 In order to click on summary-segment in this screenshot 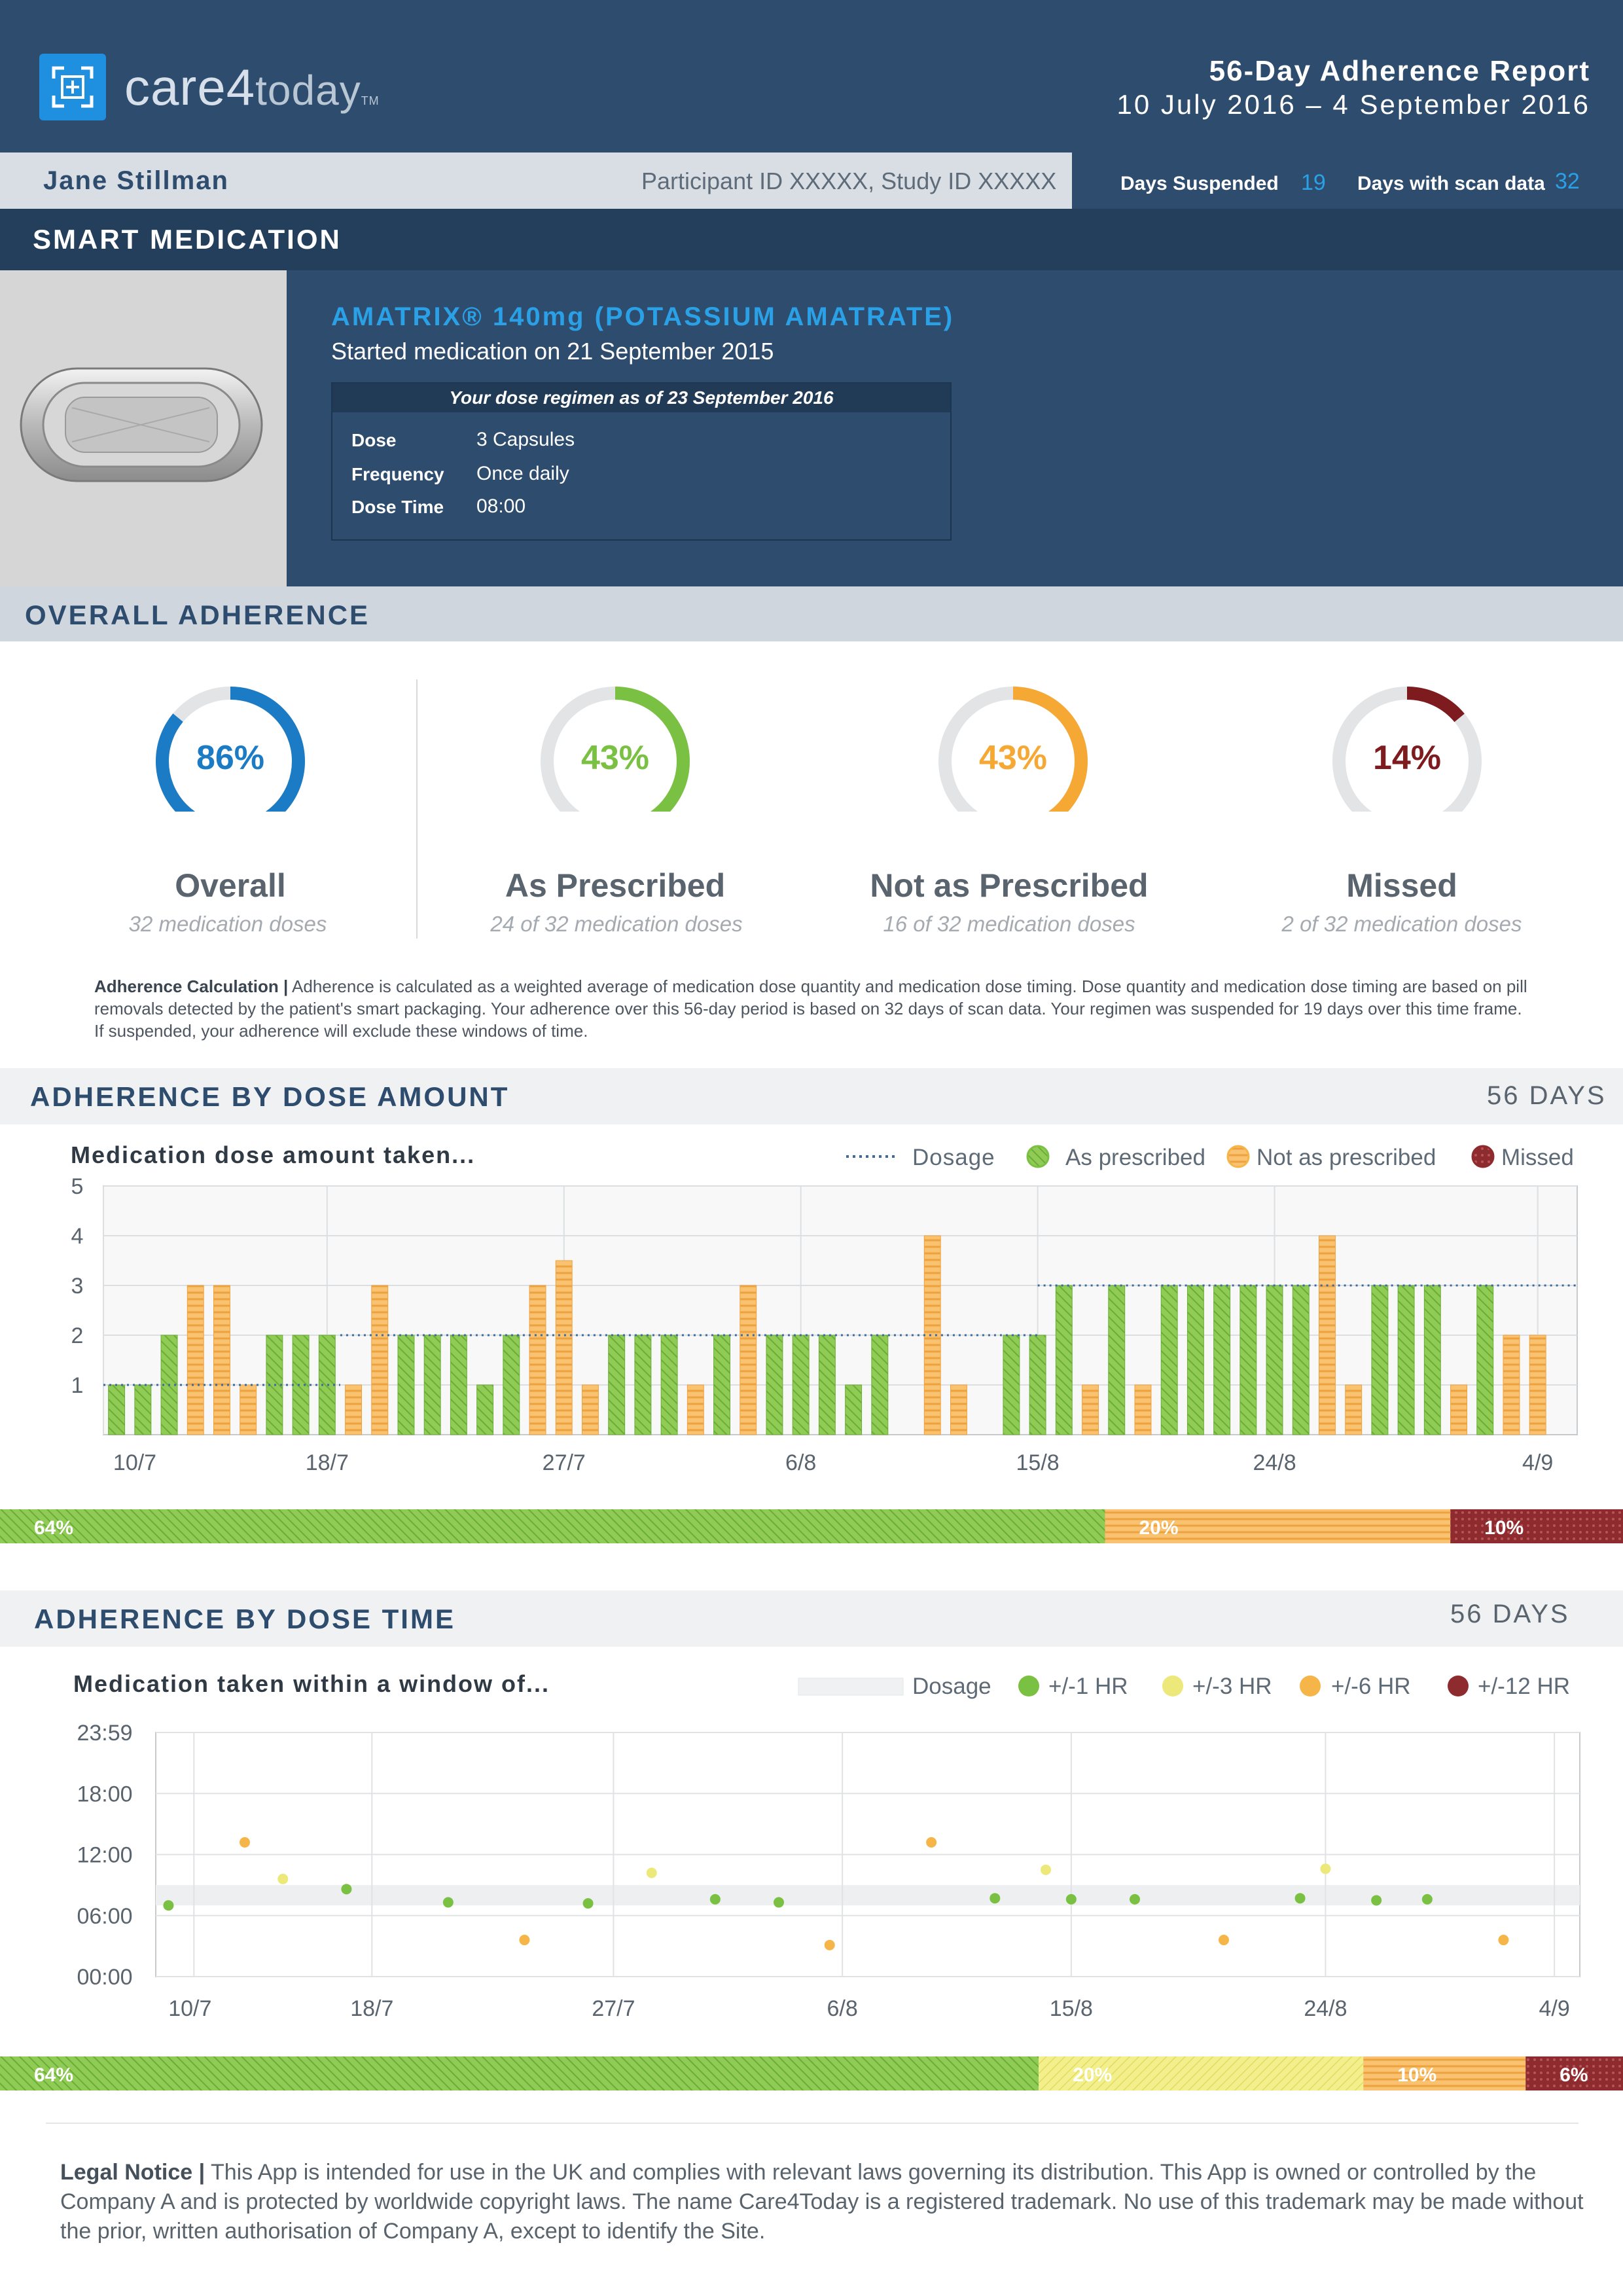, I will do `click(1574, 2073)`.